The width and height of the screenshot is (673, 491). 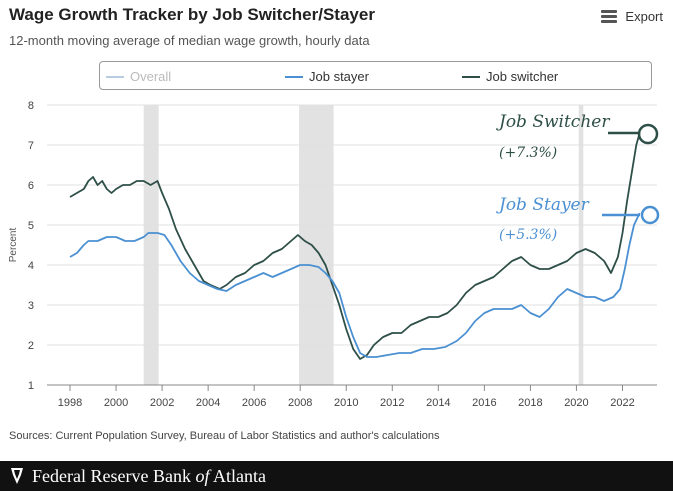 I want to click on annotation-stayer-marker, so click(x=650, y=215).